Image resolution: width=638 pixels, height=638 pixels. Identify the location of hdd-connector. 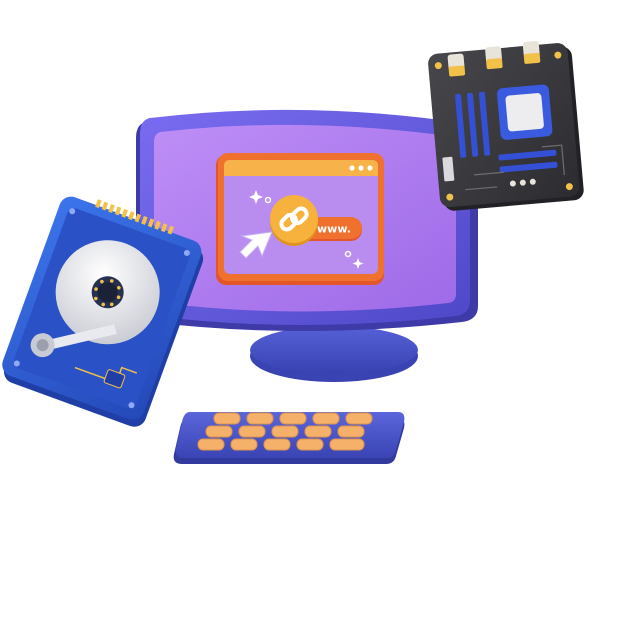
(134, 217).